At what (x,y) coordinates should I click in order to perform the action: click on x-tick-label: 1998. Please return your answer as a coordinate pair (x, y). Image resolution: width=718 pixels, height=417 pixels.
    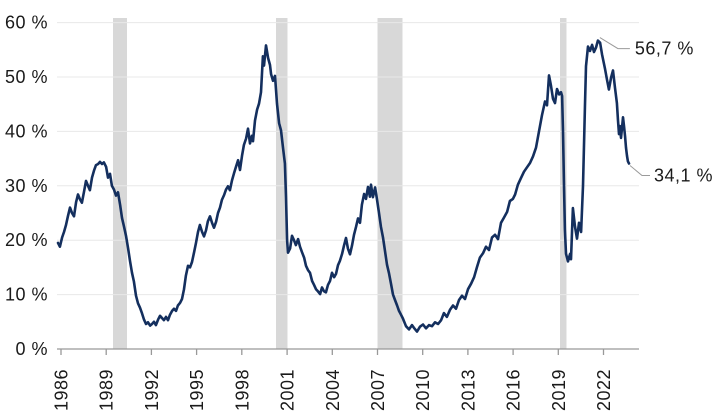
    Looking at the image, I should click on (242, 390).